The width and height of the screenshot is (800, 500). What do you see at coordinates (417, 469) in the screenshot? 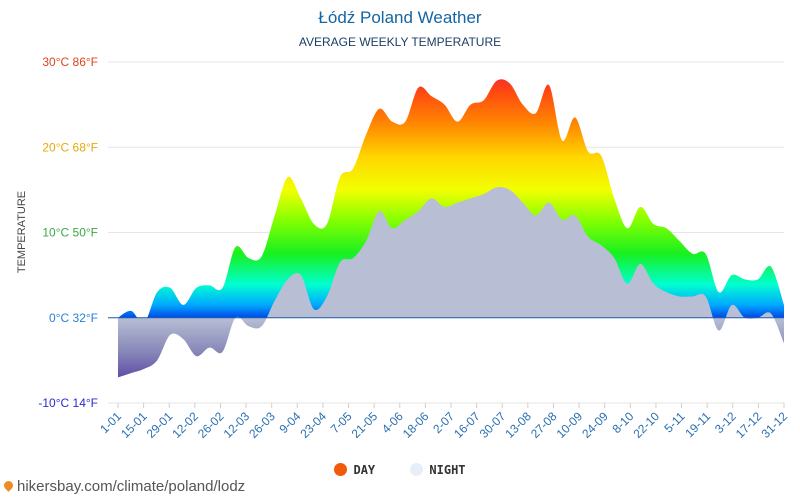
I see `legend-night-dot` at bounding box center [417, 469].